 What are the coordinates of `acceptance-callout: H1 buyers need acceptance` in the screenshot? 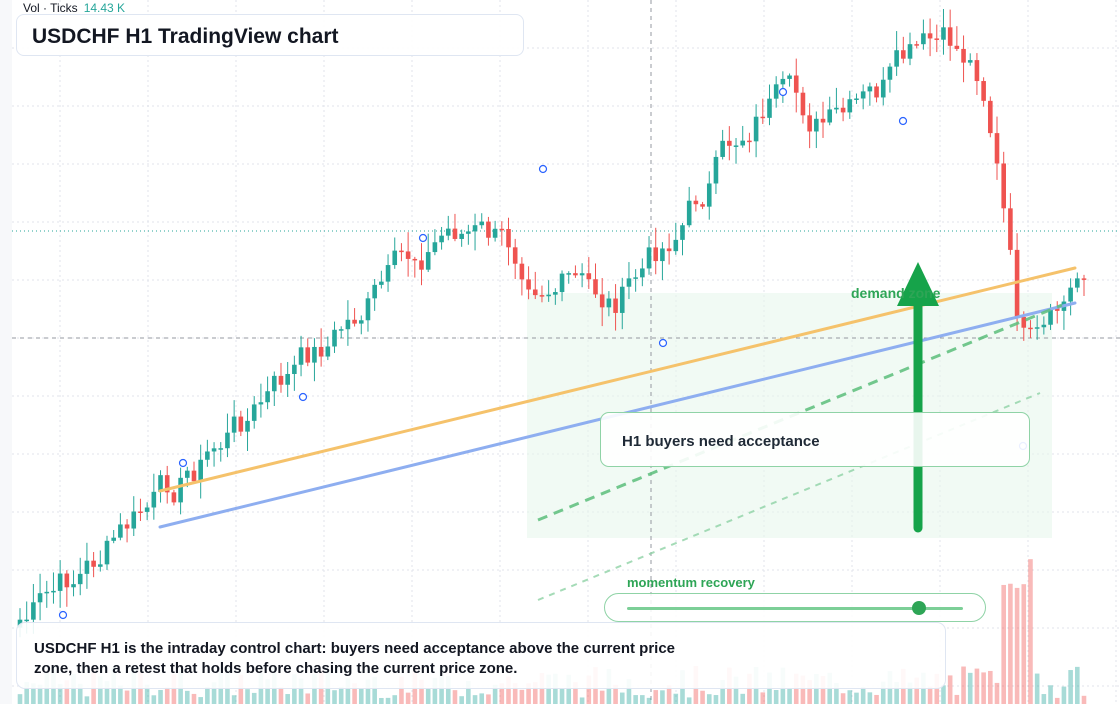 It's located at (815, 439).